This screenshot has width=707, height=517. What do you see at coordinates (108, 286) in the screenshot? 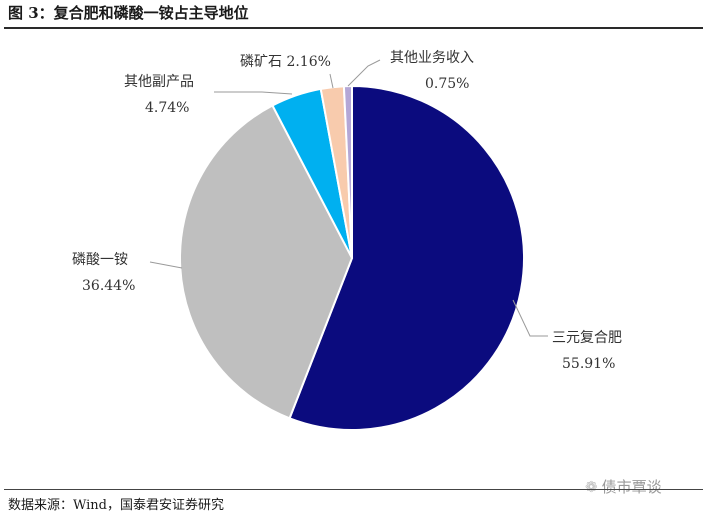
I see `value-磷酸一铵: 36.44%` at bounding box center [108, 286].